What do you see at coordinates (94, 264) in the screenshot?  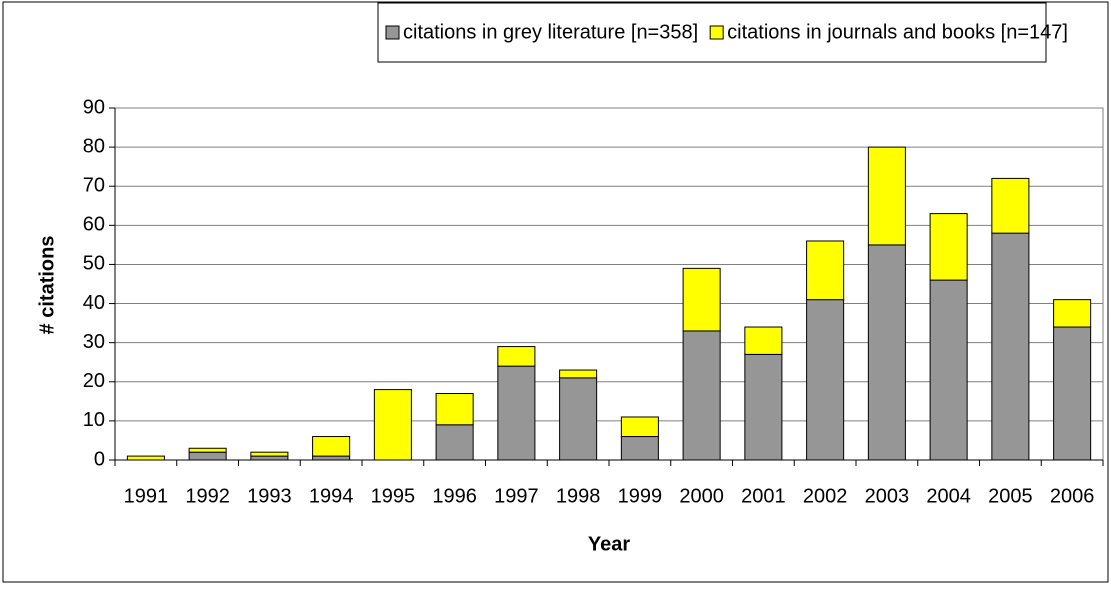 I see `y-tick-label: 50` at bounding box center [94, 264].